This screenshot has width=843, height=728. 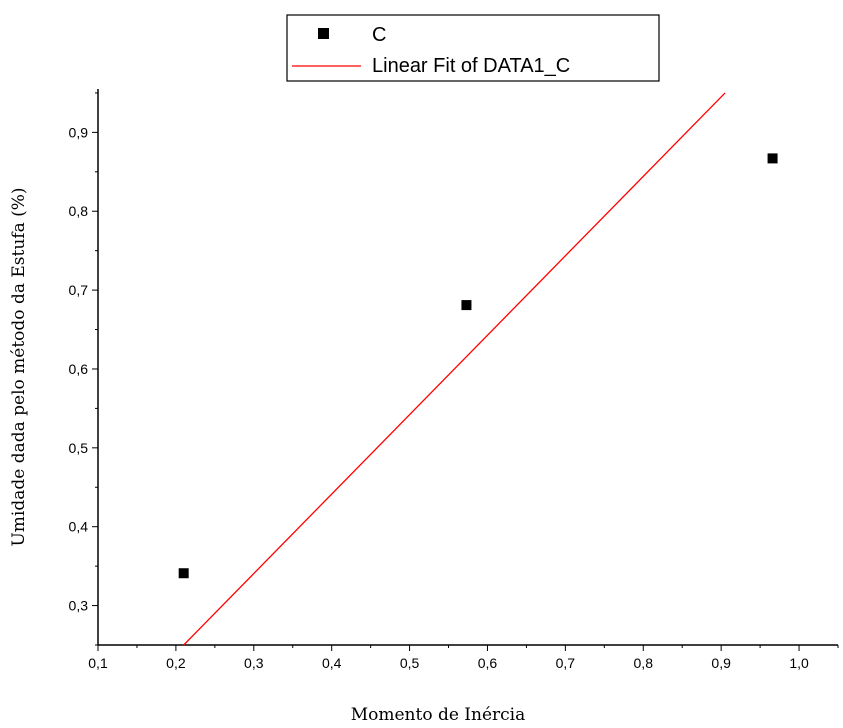 What do you see at coordinates (79, 606) in the screenshot?
I see `y-tick-label: 0,3` at bounding box center [79, 606].